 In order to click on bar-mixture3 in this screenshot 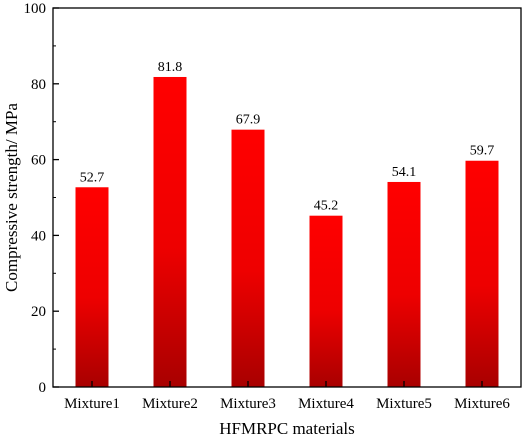, I will do `click(248, 258)`.